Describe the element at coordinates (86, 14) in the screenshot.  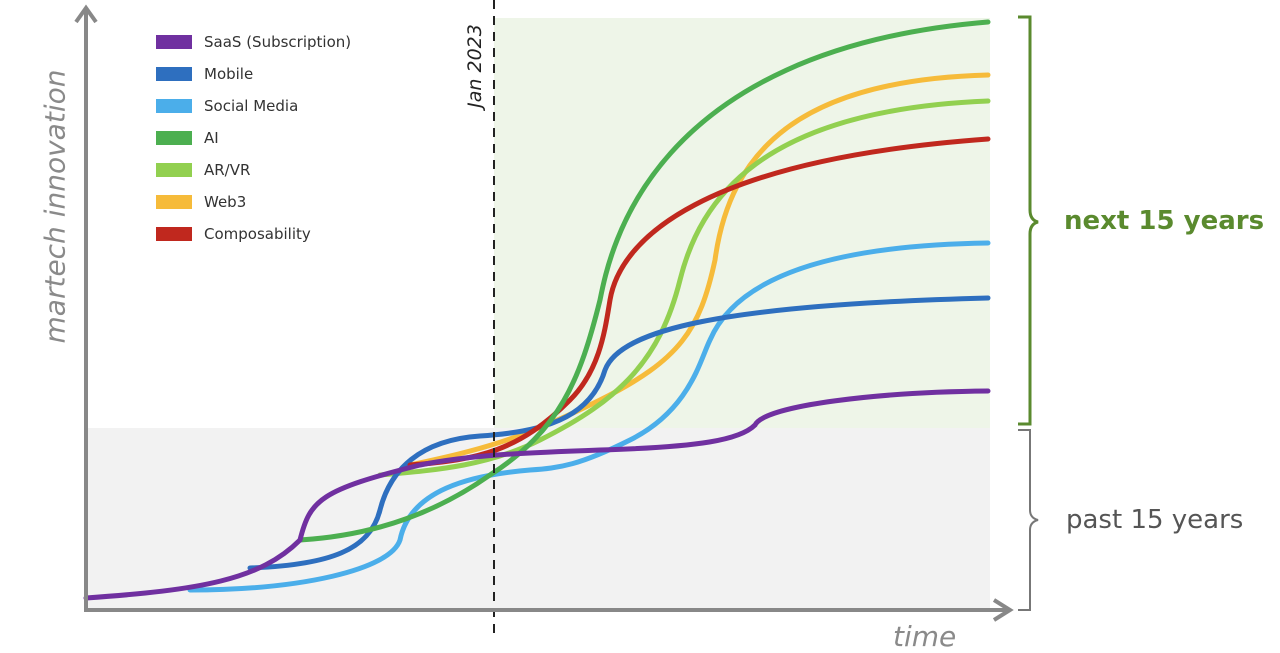
I see `y-axis-arrow-icon` at that location.